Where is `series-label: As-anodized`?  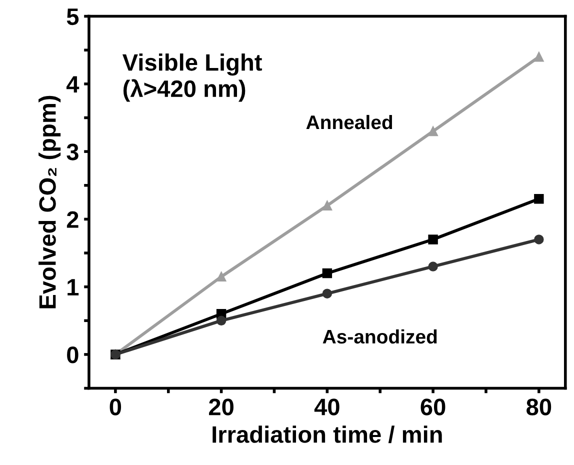
series-label: As-anodized is located at coordinates (379, 336).